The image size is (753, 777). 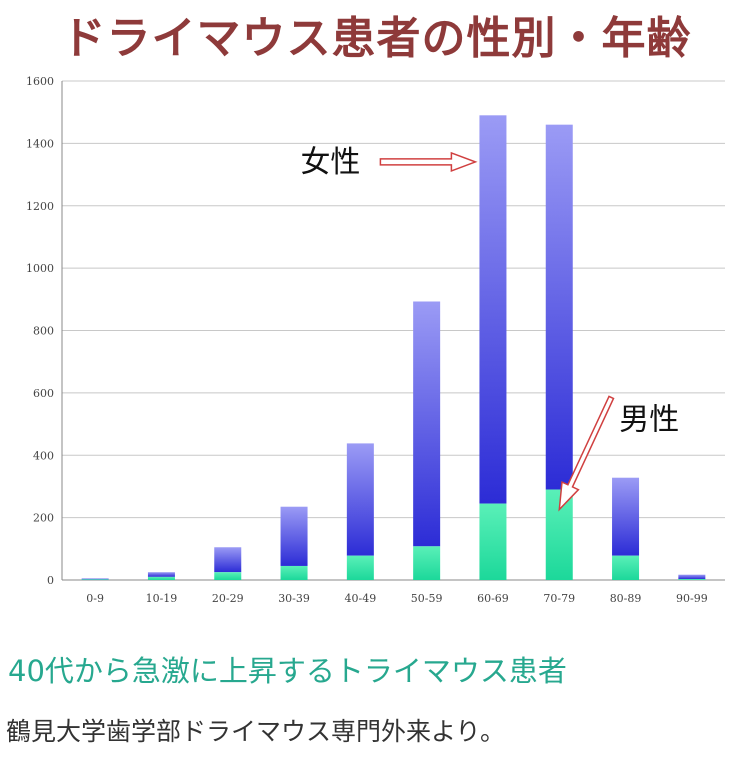 I want to click on y-tick-label: 1600, so click(x=40, y=81).